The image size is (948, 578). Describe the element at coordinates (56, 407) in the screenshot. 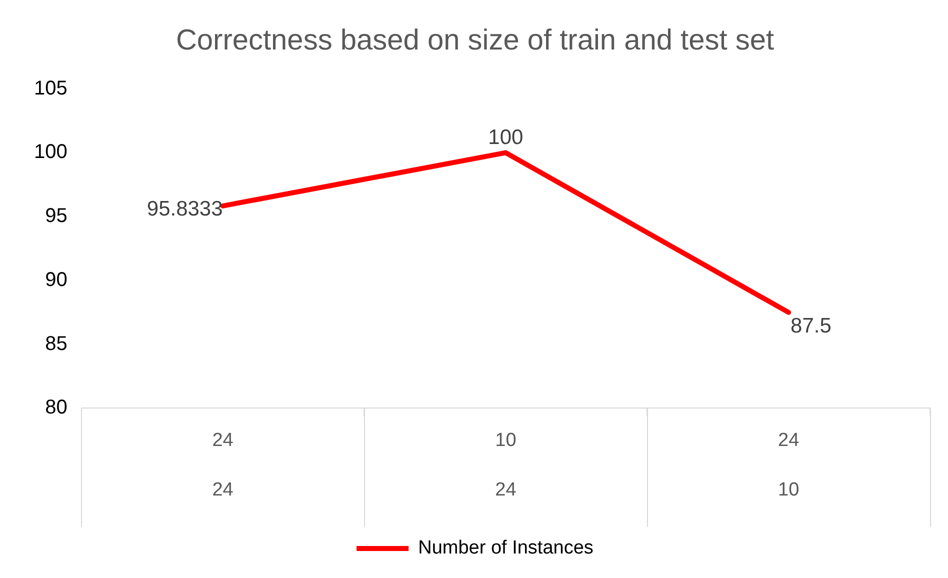

I see `y-tick-label: 80` at that location.